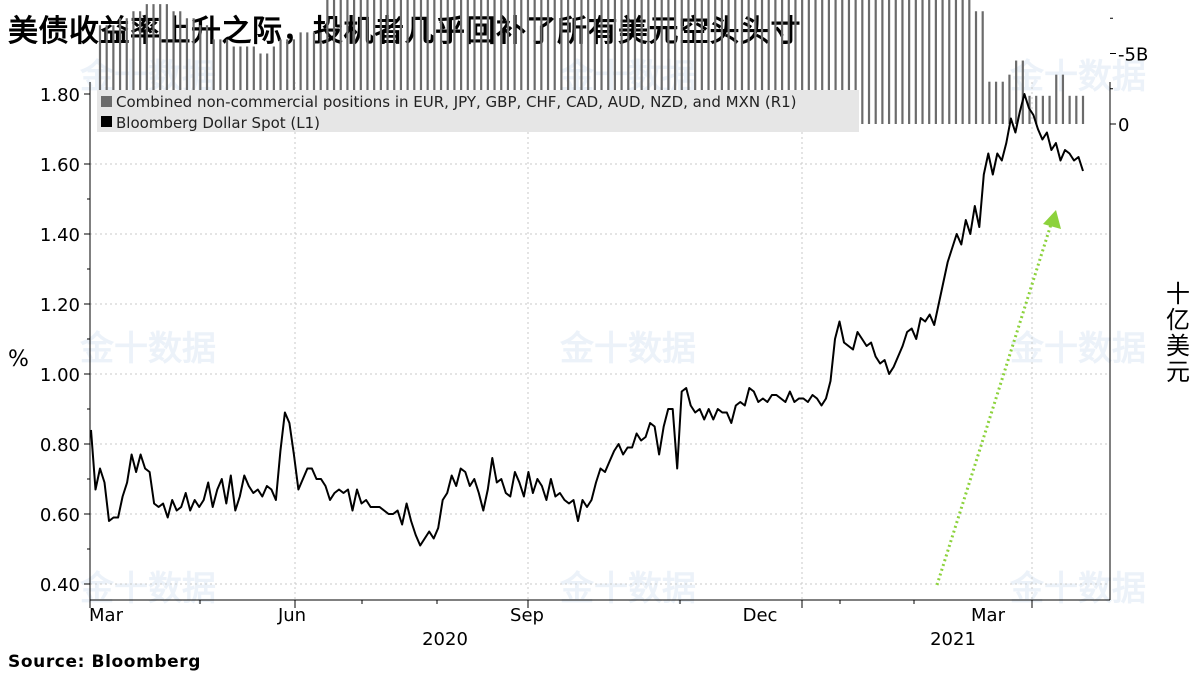 This screenshot has height=675, width=1200. Describe the element at coordinates (60, 445) in the screenshot. I see `left-tick-label: 0.80` at that location.